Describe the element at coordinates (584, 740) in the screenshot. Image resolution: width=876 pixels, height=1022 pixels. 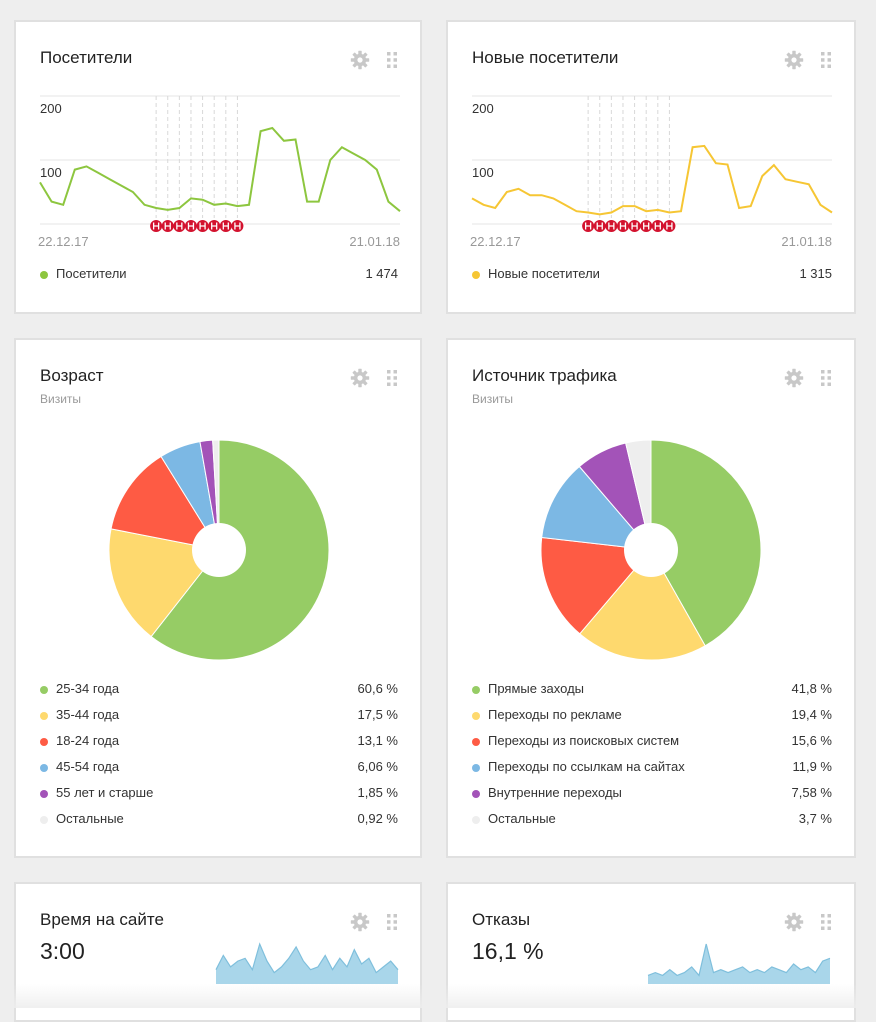
I see `legend-label: Переходы из поисковых систем` at that location.